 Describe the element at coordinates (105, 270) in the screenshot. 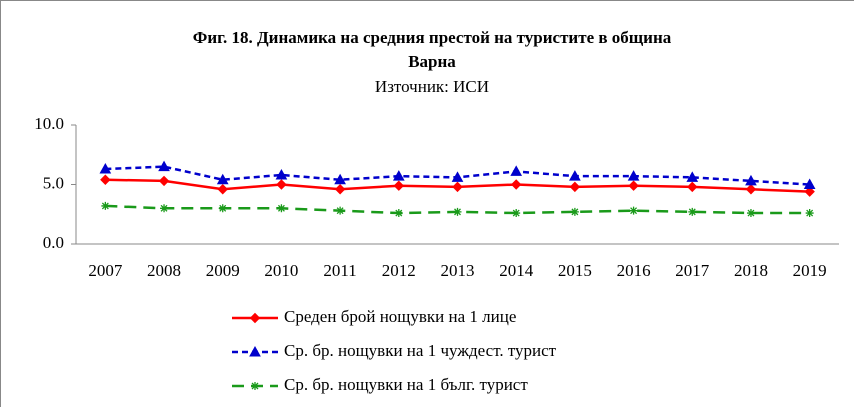

I see `x-tick-label: 2007` at that location.